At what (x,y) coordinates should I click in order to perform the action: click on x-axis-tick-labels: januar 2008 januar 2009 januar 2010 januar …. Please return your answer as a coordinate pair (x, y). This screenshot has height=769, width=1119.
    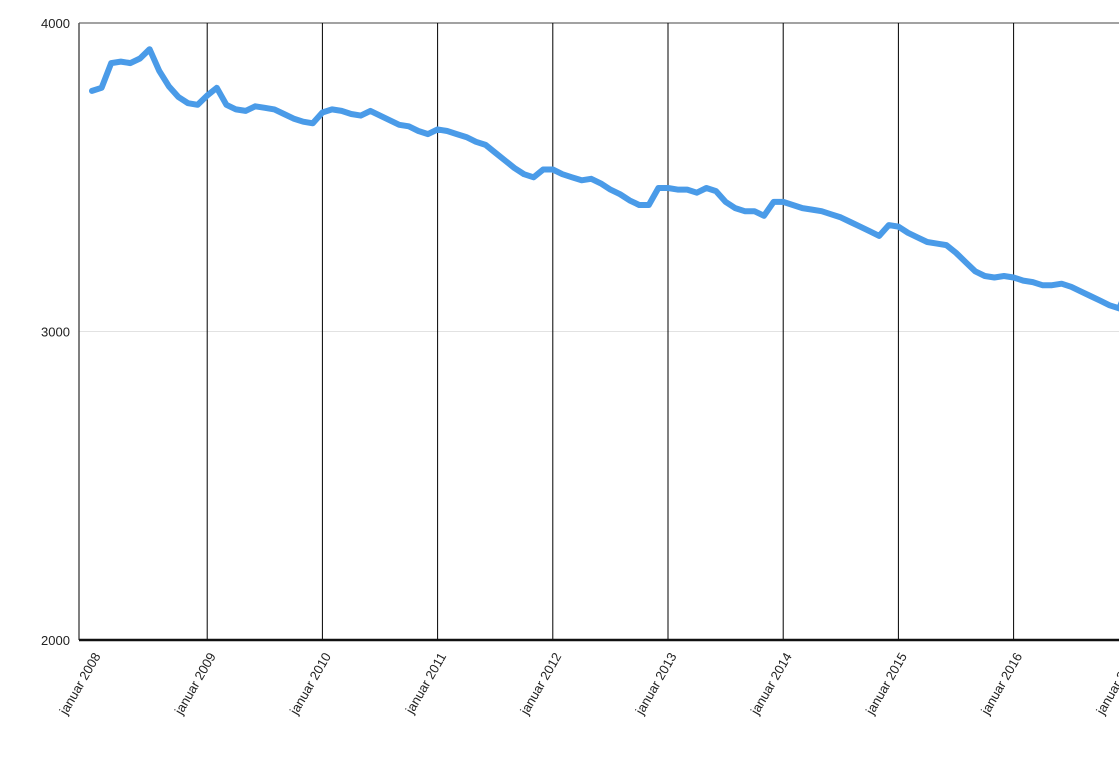
    Looking at the image, I should click on (587, 684).